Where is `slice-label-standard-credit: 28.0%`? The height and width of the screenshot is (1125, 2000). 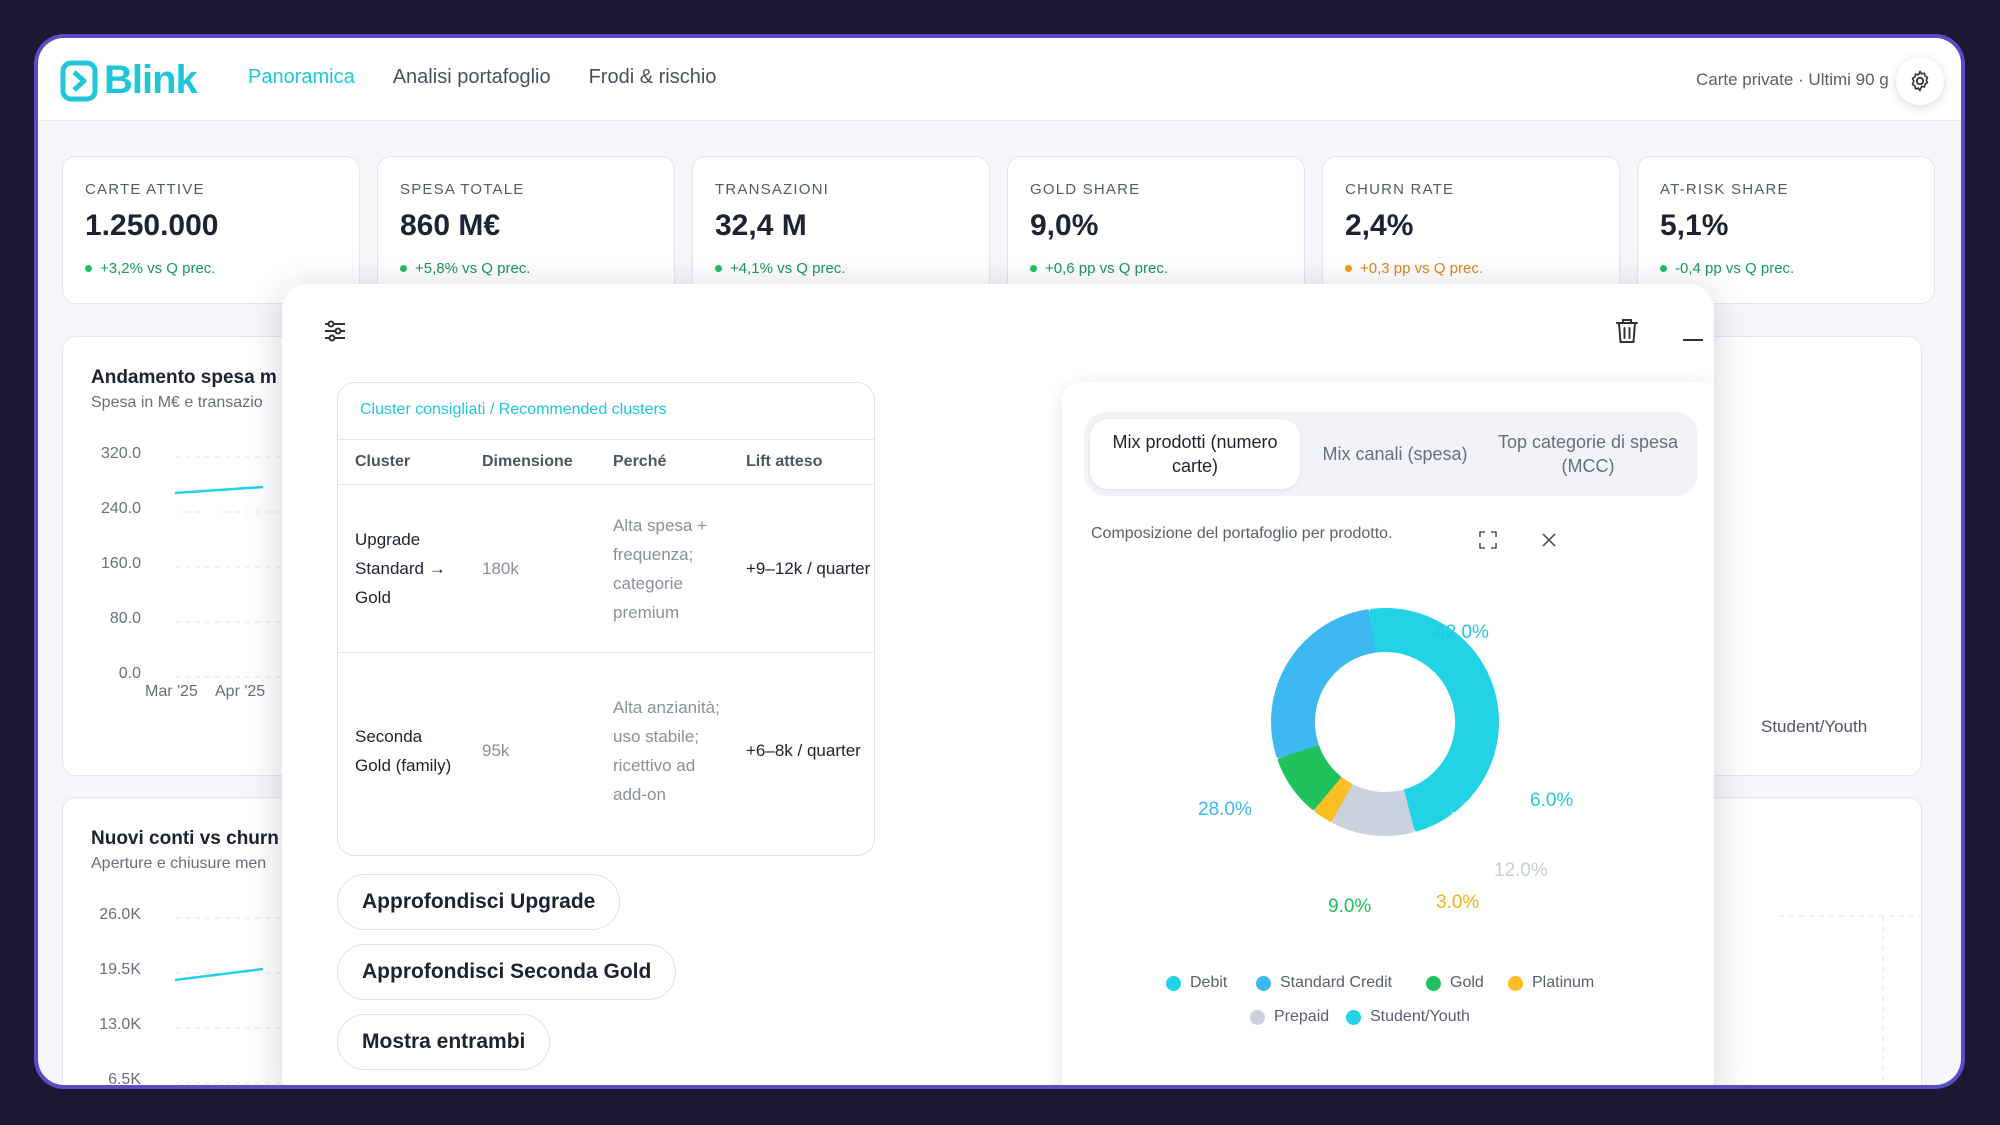 slice-label-standard-credit: 28.0% is located at coordinates (1225, 809).